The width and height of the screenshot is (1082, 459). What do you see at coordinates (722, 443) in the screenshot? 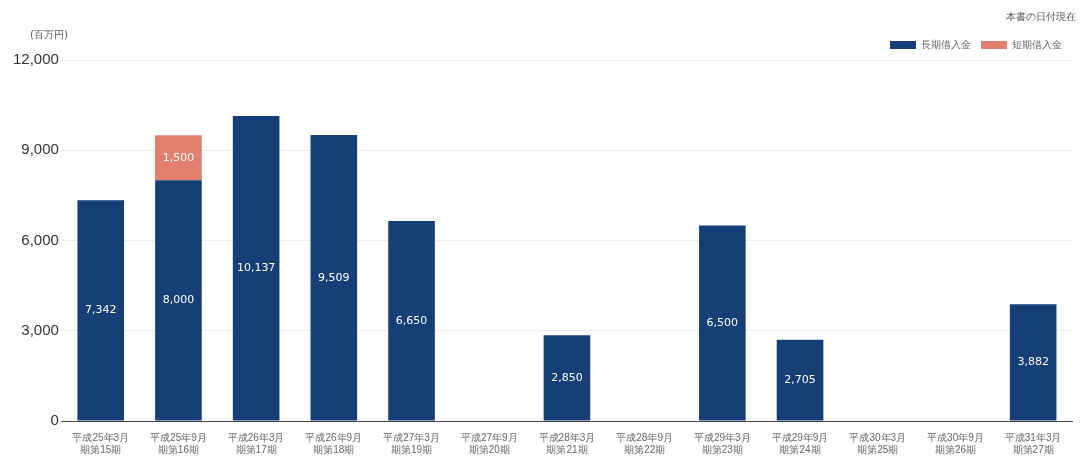
I see `x-tick-label: 平成29年3月期第23期` at bounding box center [722, 443].